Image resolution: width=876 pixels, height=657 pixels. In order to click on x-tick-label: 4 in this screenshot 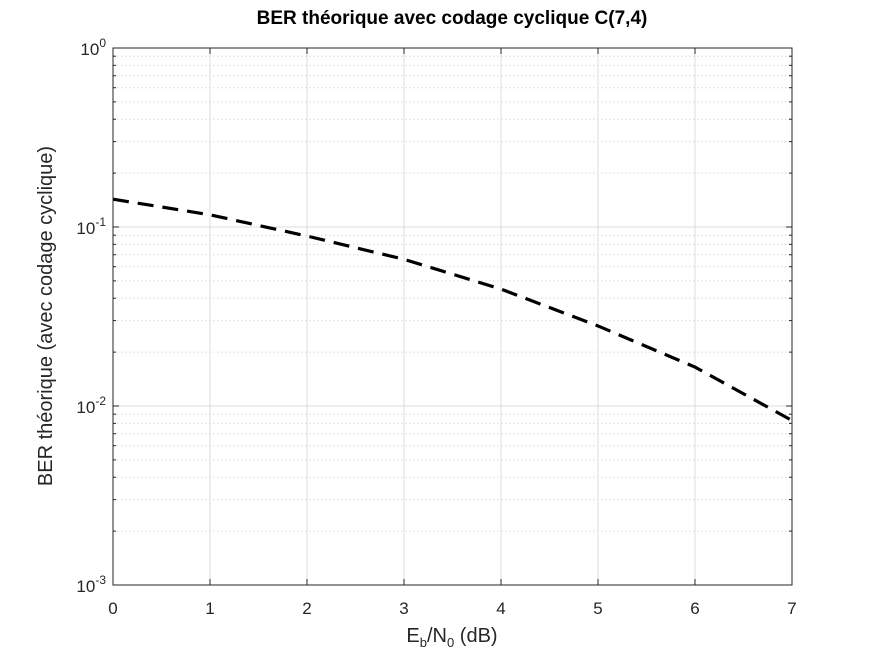, I will do `click(500, 608)`.